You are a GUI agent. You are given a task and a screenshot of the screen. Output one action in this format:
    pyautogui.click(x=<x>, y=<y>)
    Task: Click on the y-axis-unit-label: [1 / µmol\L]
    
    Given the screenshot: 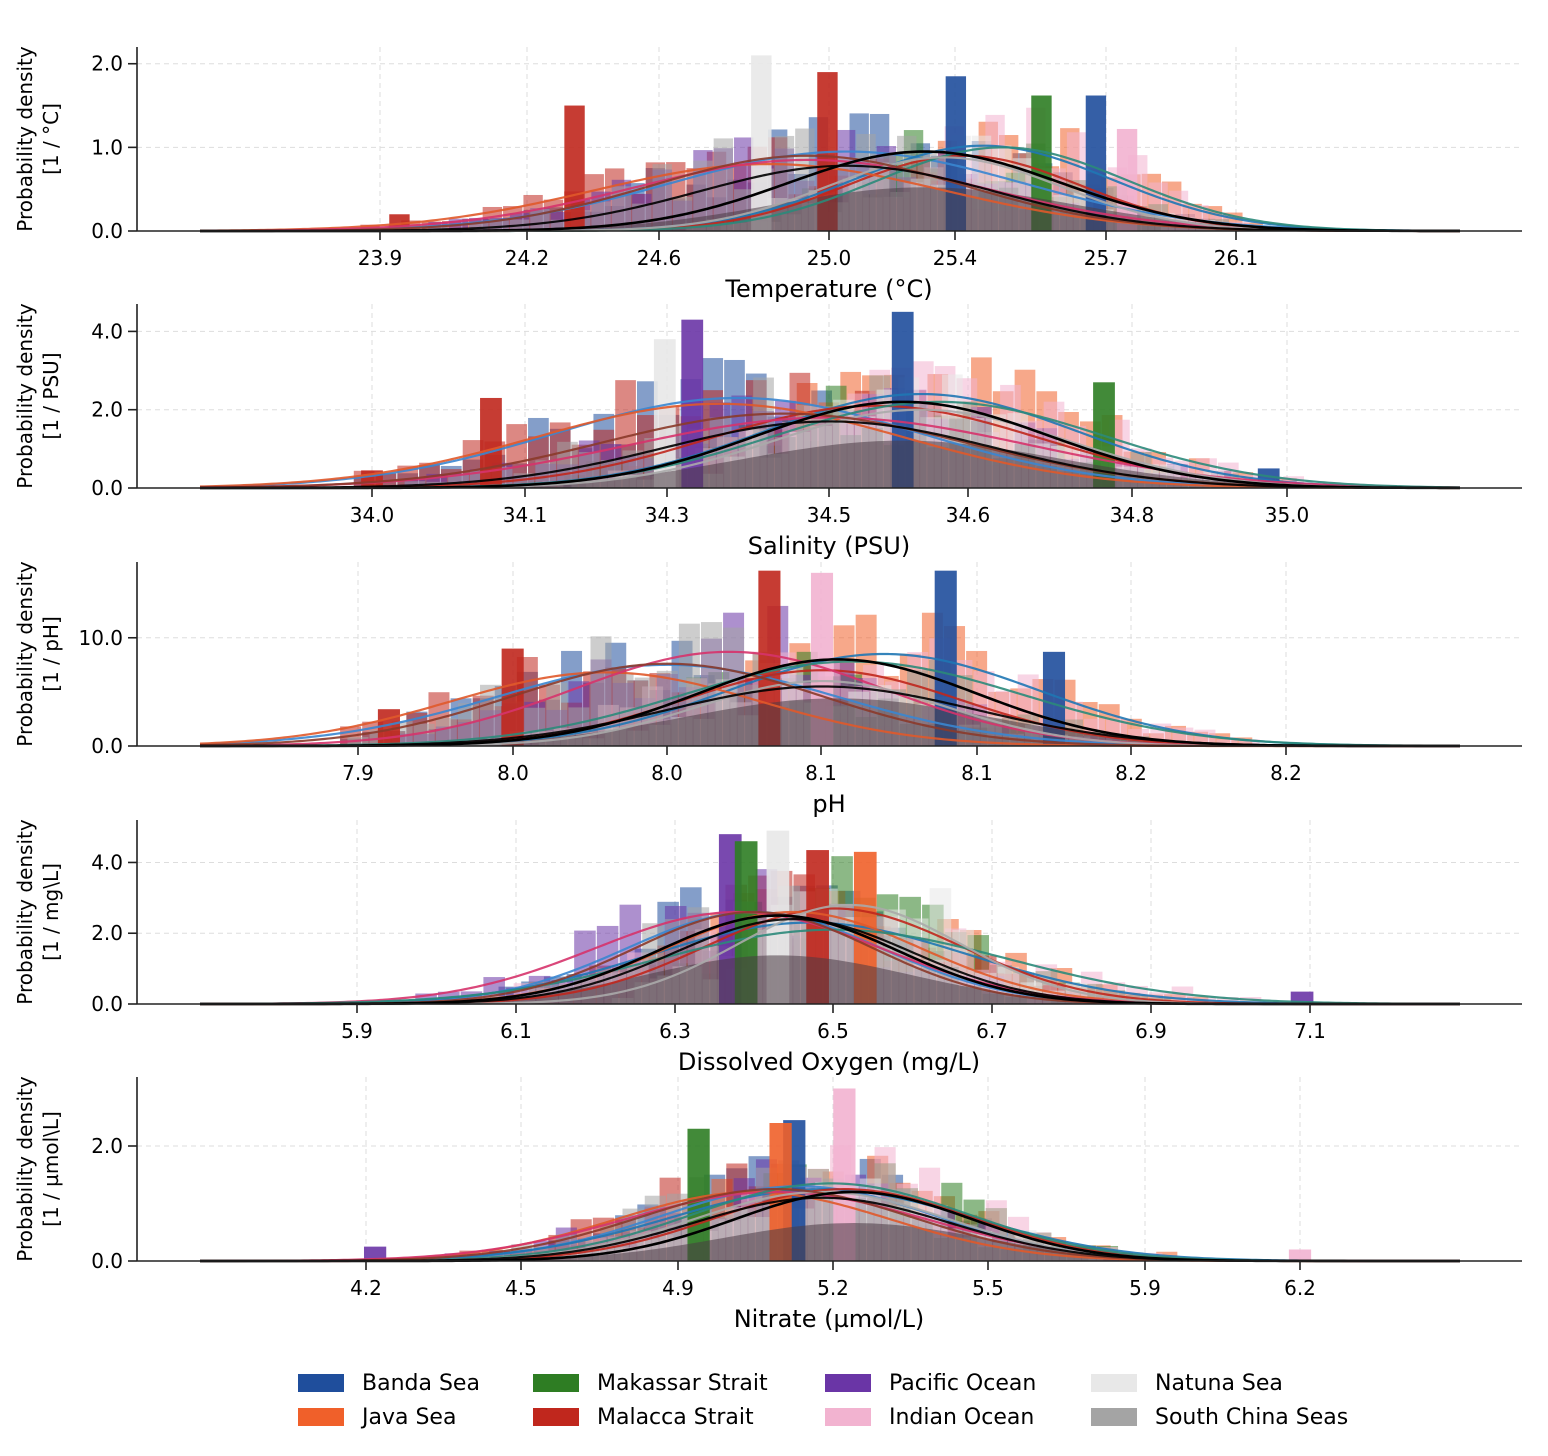 What is the action you would take?
    pyautogui.click(x=51, y=1169)
    